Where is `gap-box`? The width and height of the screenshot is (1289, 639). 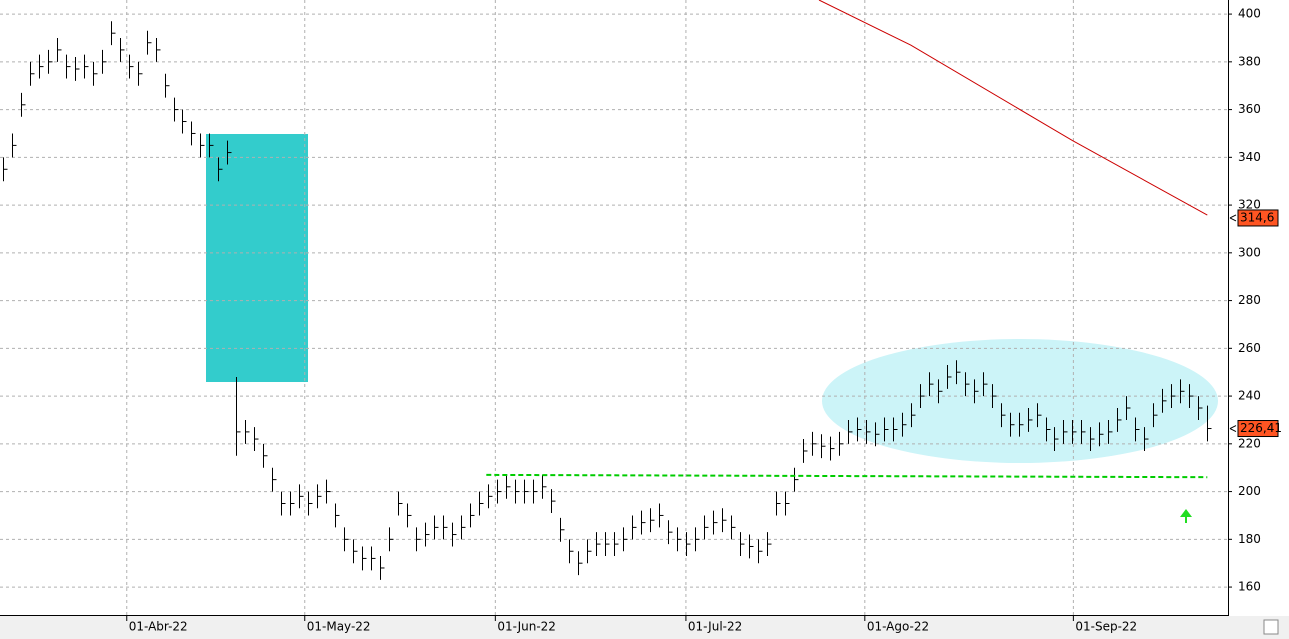
gap-box is located at coordinates (257, 258).